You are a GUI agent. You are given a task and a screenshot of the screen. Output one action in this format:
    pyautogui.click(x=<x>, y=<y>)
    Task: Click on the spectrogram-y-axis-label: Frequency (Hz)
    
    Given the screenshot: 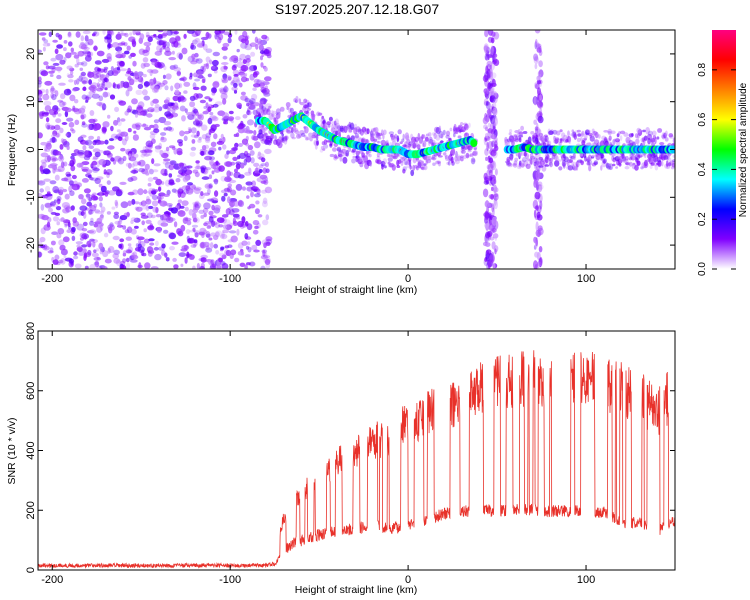 What is the action you would take?
    pyautogui.click(x=12, y=150)
    